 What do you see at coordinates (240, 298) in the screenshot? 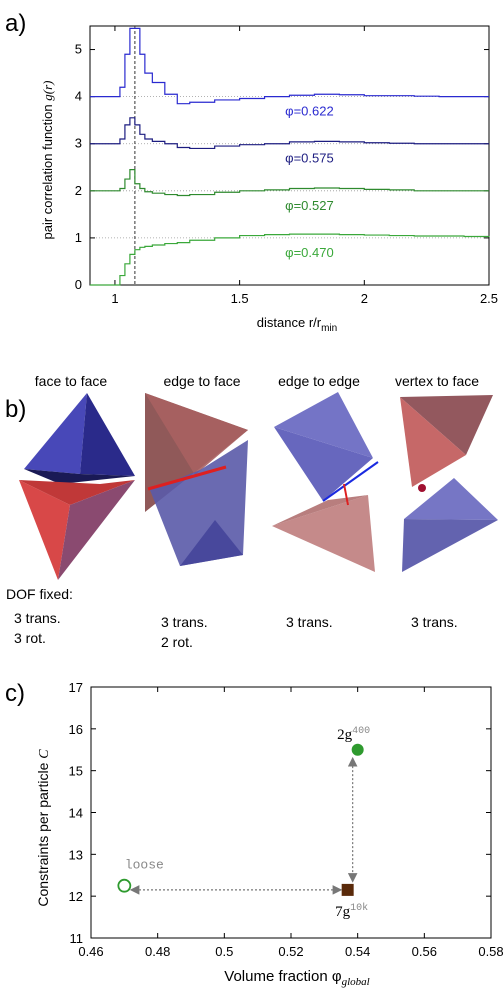
I see `xtick-label-a-1: 1.5` at bounding box center [240, 298].